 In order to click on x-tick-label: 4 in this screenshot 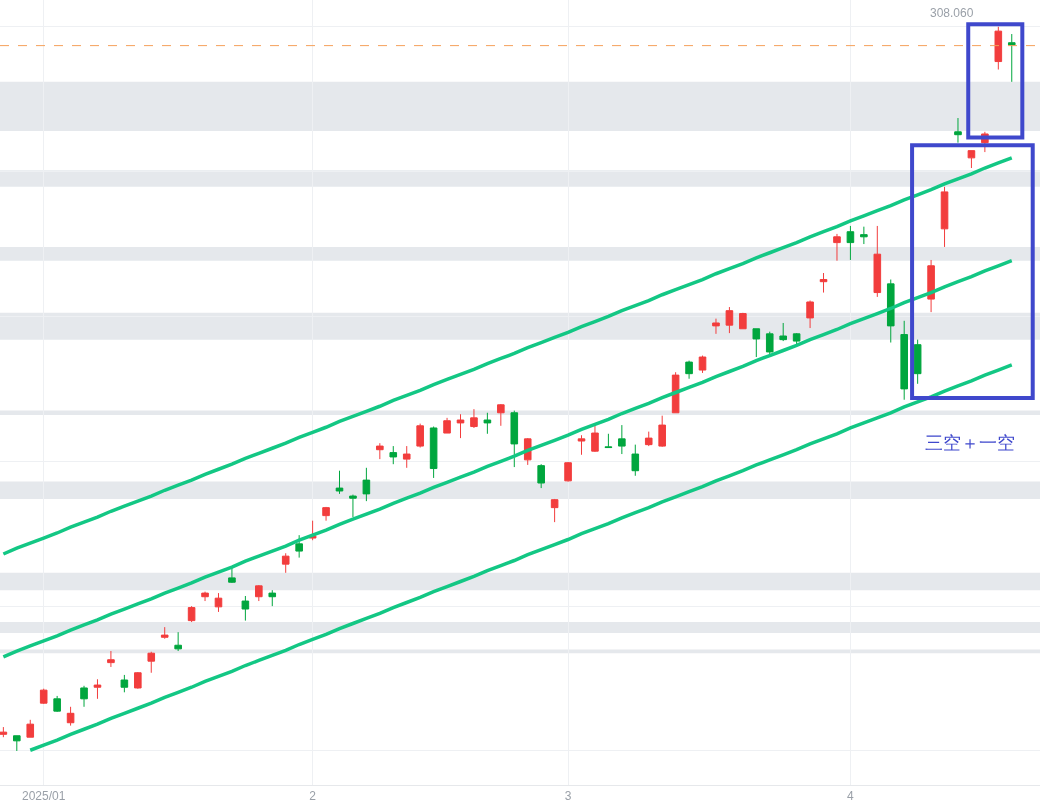, I will do `click(851, 796)`.